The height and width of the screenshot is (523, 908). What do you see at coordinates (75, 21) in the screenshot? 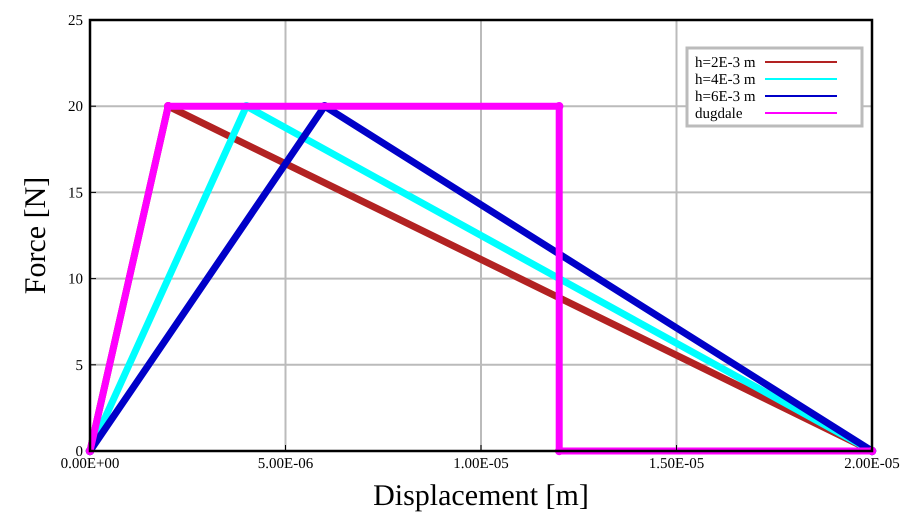
I see `y-tick-label: 25` at bounding box center [75, 21].